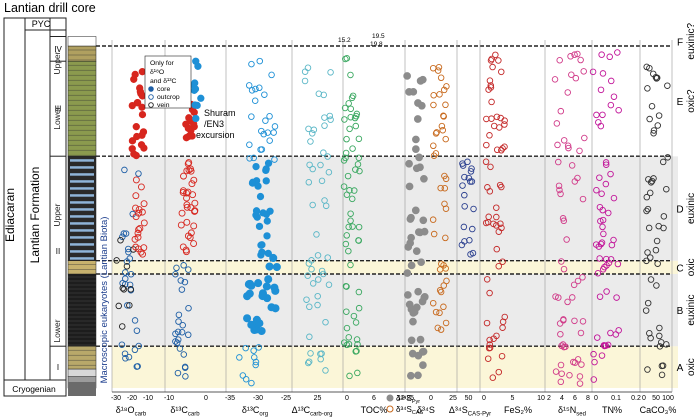 This screenshot has width=700, height=420. What do you see at coordinates (134, 79) in the screenshot?
I see `d18o-red-point` at bounding box center [134, 79].